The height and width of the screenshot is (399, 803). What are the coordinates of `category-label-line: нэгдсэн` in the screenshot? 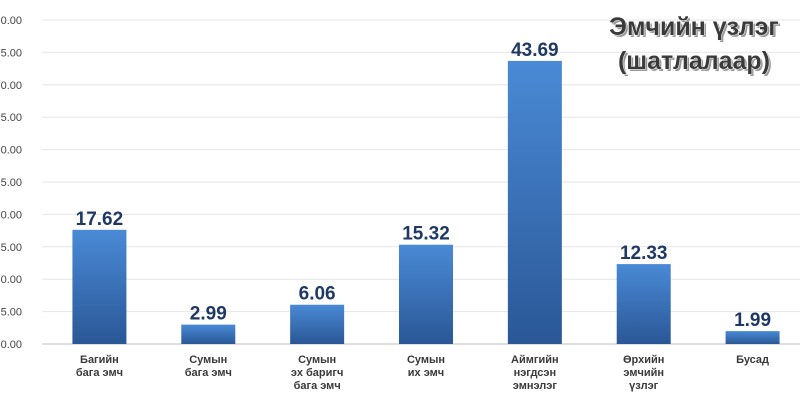 It's located at (535, 373).